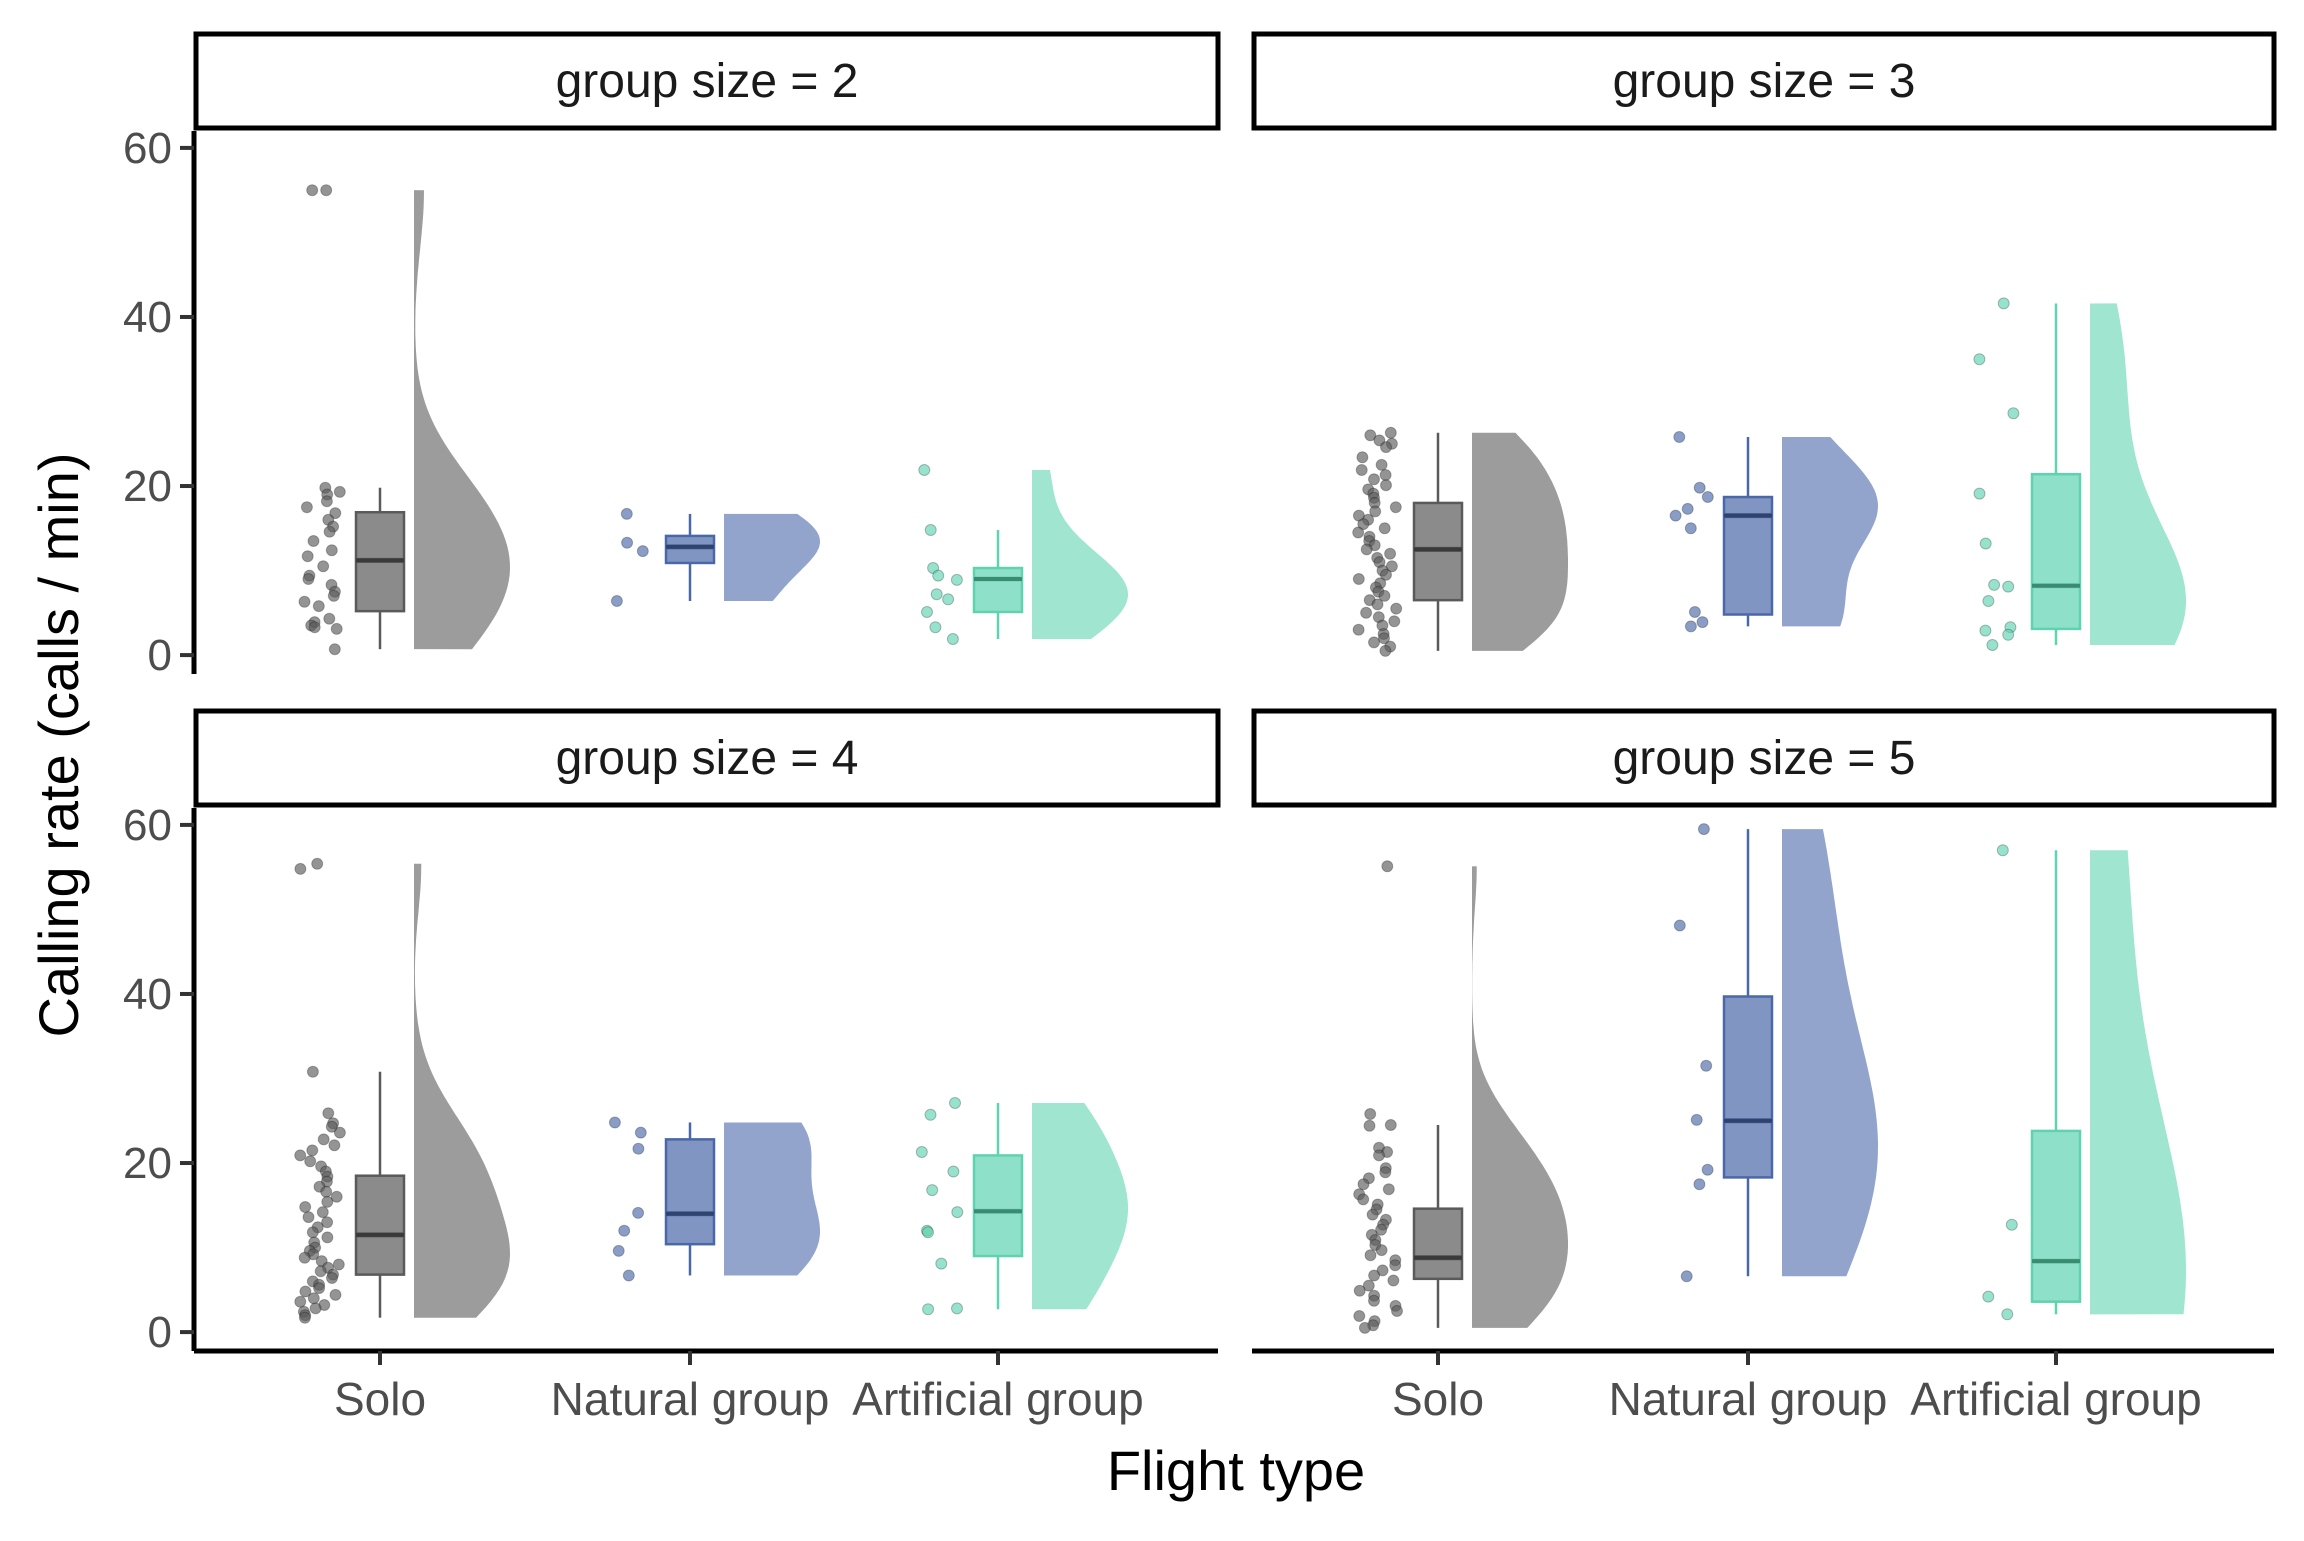  I want to click on facet-strip, so click(1764, 758).